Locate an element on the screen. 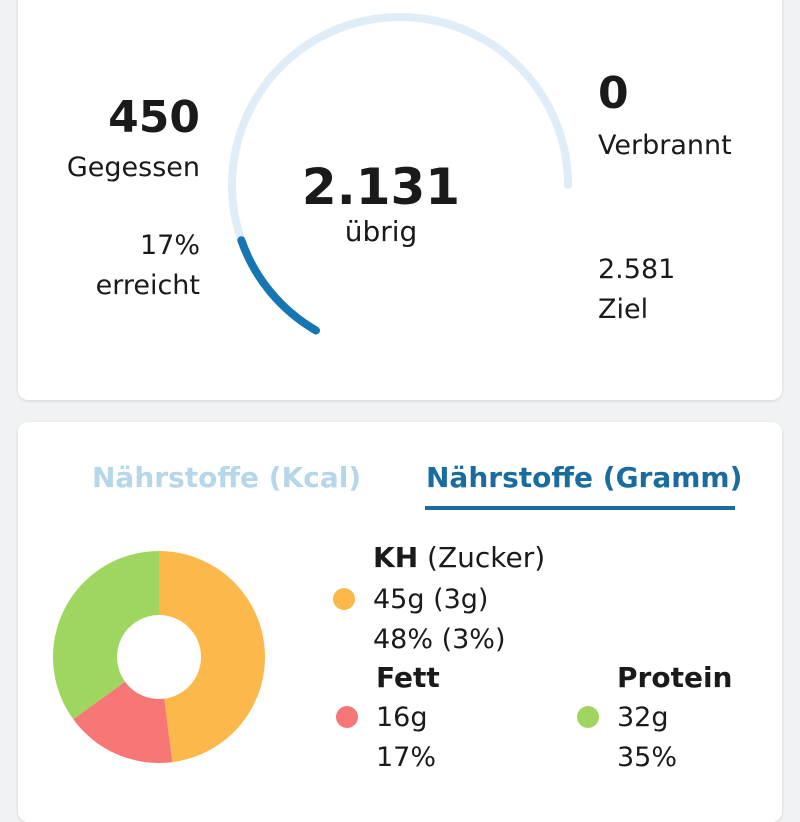 The width and height of the screenshot is (800, 822). protein-grams: 32g is located at coordinates (643, 717).